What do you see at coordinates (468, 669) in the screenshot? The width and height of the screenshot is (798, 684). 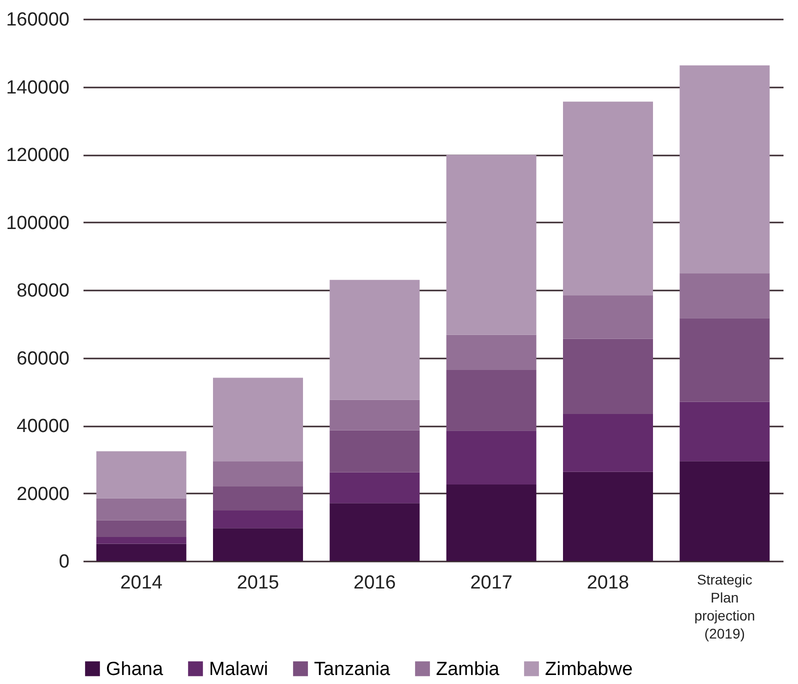 I see `legend-label: Zambia` at bounding box center [468, 669].